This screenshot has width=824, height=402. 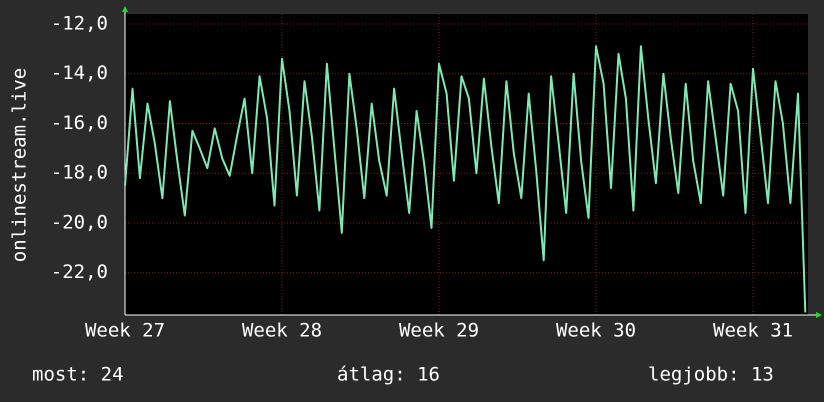 I want to click on y-tick-label: -16,0, so click(x=79, y=123).